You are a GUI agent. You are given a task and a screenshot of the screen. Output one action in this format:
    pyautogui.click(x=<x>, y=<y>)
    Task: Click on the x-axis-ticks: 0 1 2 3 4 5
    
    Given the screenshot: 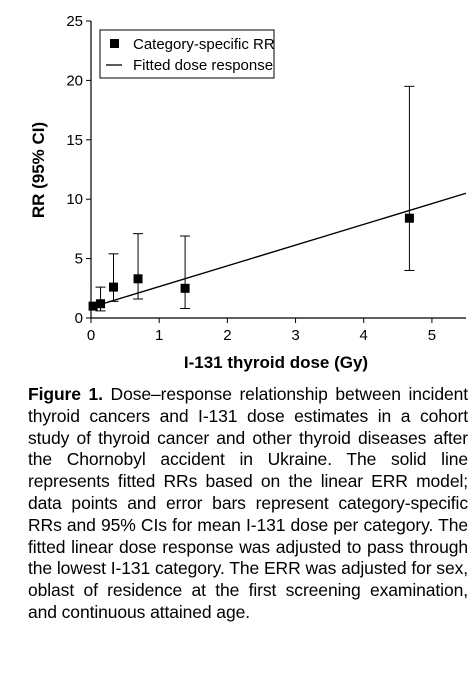 What is the action you would take?
    pyautogui.click(x=261, y=331)
    